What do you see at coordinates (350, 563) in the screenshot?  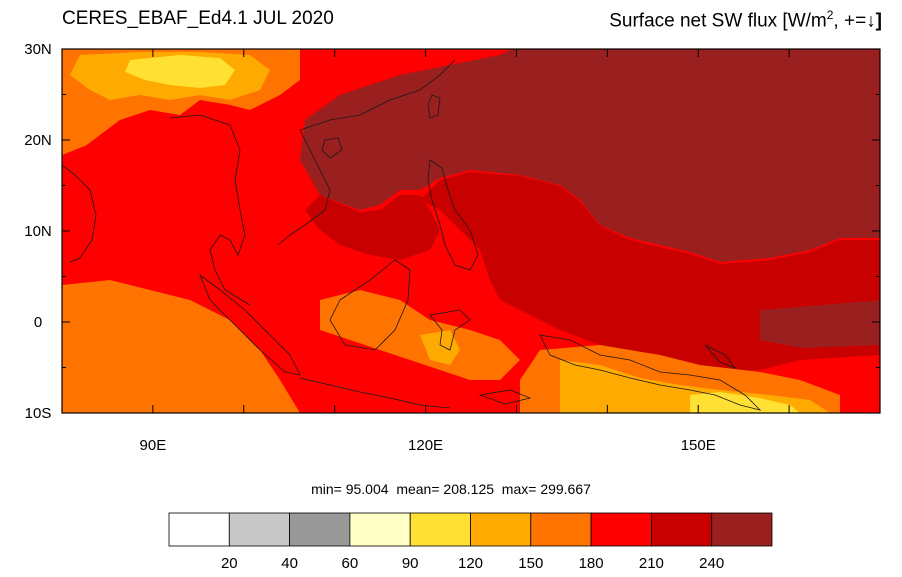 I see `colorbar-label: 60` at bounding box center [350, 563].